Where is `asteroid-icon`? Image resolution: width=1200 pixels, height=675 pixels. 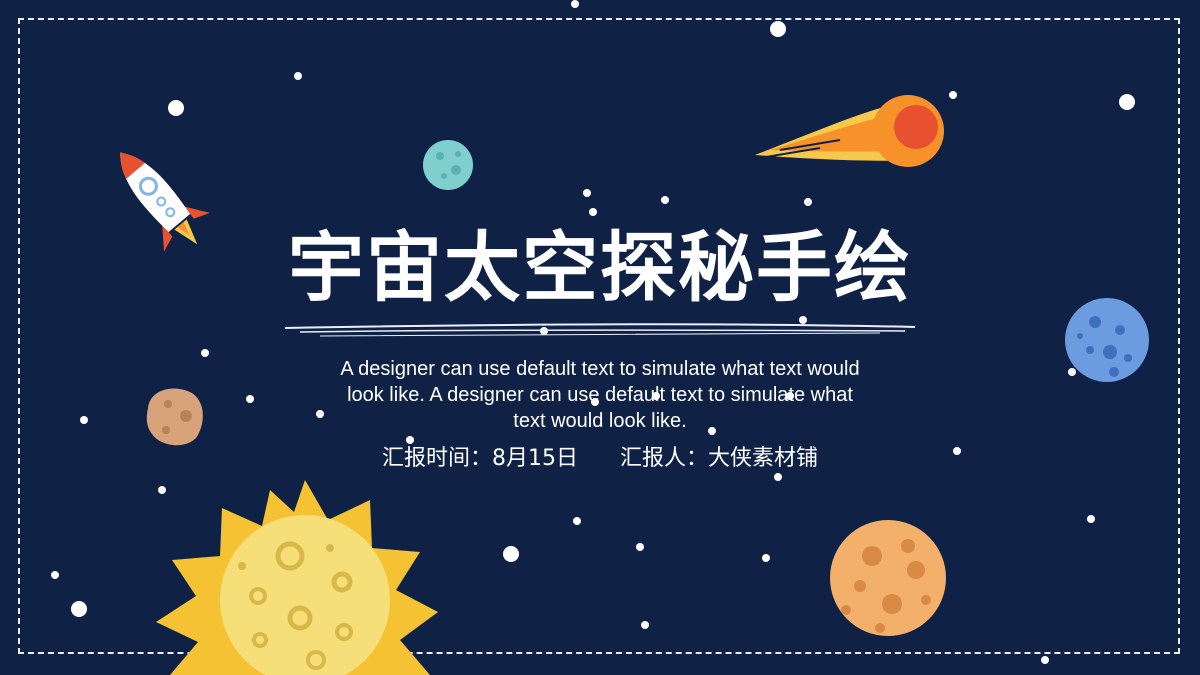 asteroid-icon is located at coordinates (174, 417).